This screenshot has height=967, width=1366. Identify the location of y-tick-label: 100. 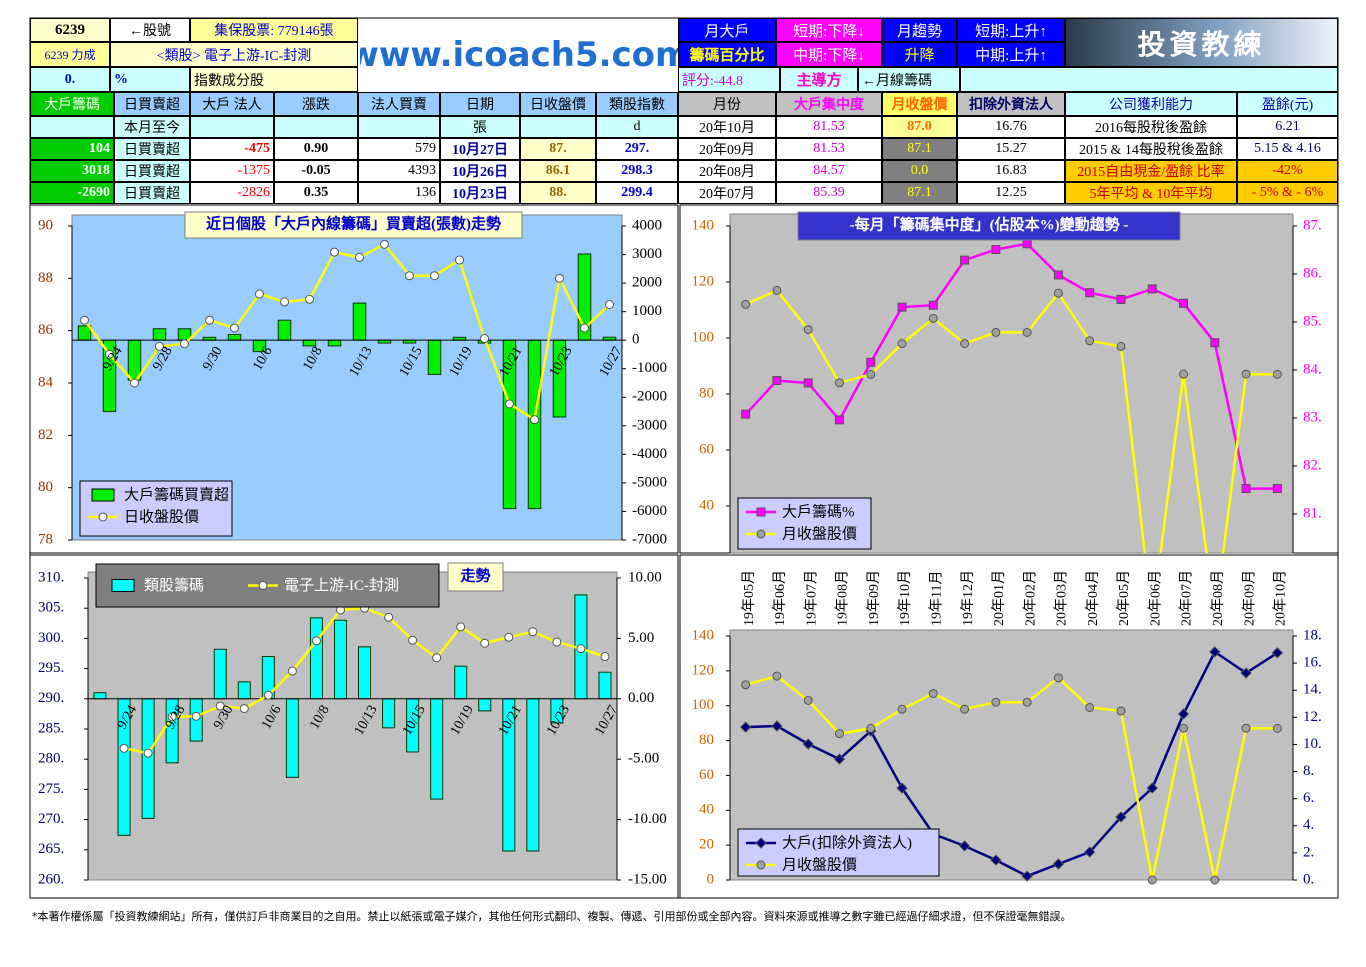
(703, 705).